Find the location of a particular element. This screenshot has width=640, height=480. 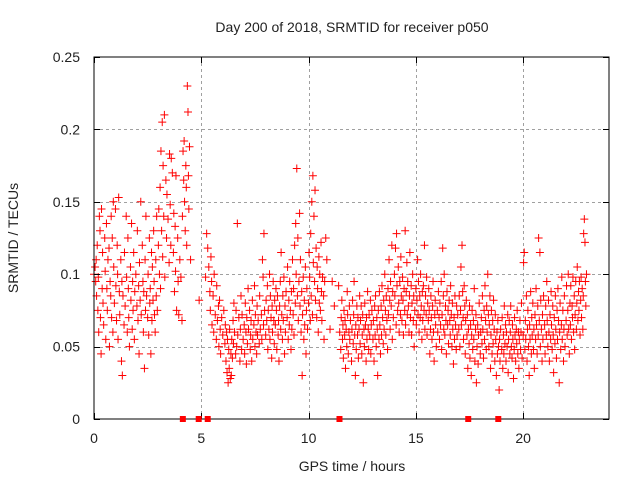

y-axis-label: SRMTID / TECUs is located at coordinates (13, 238).